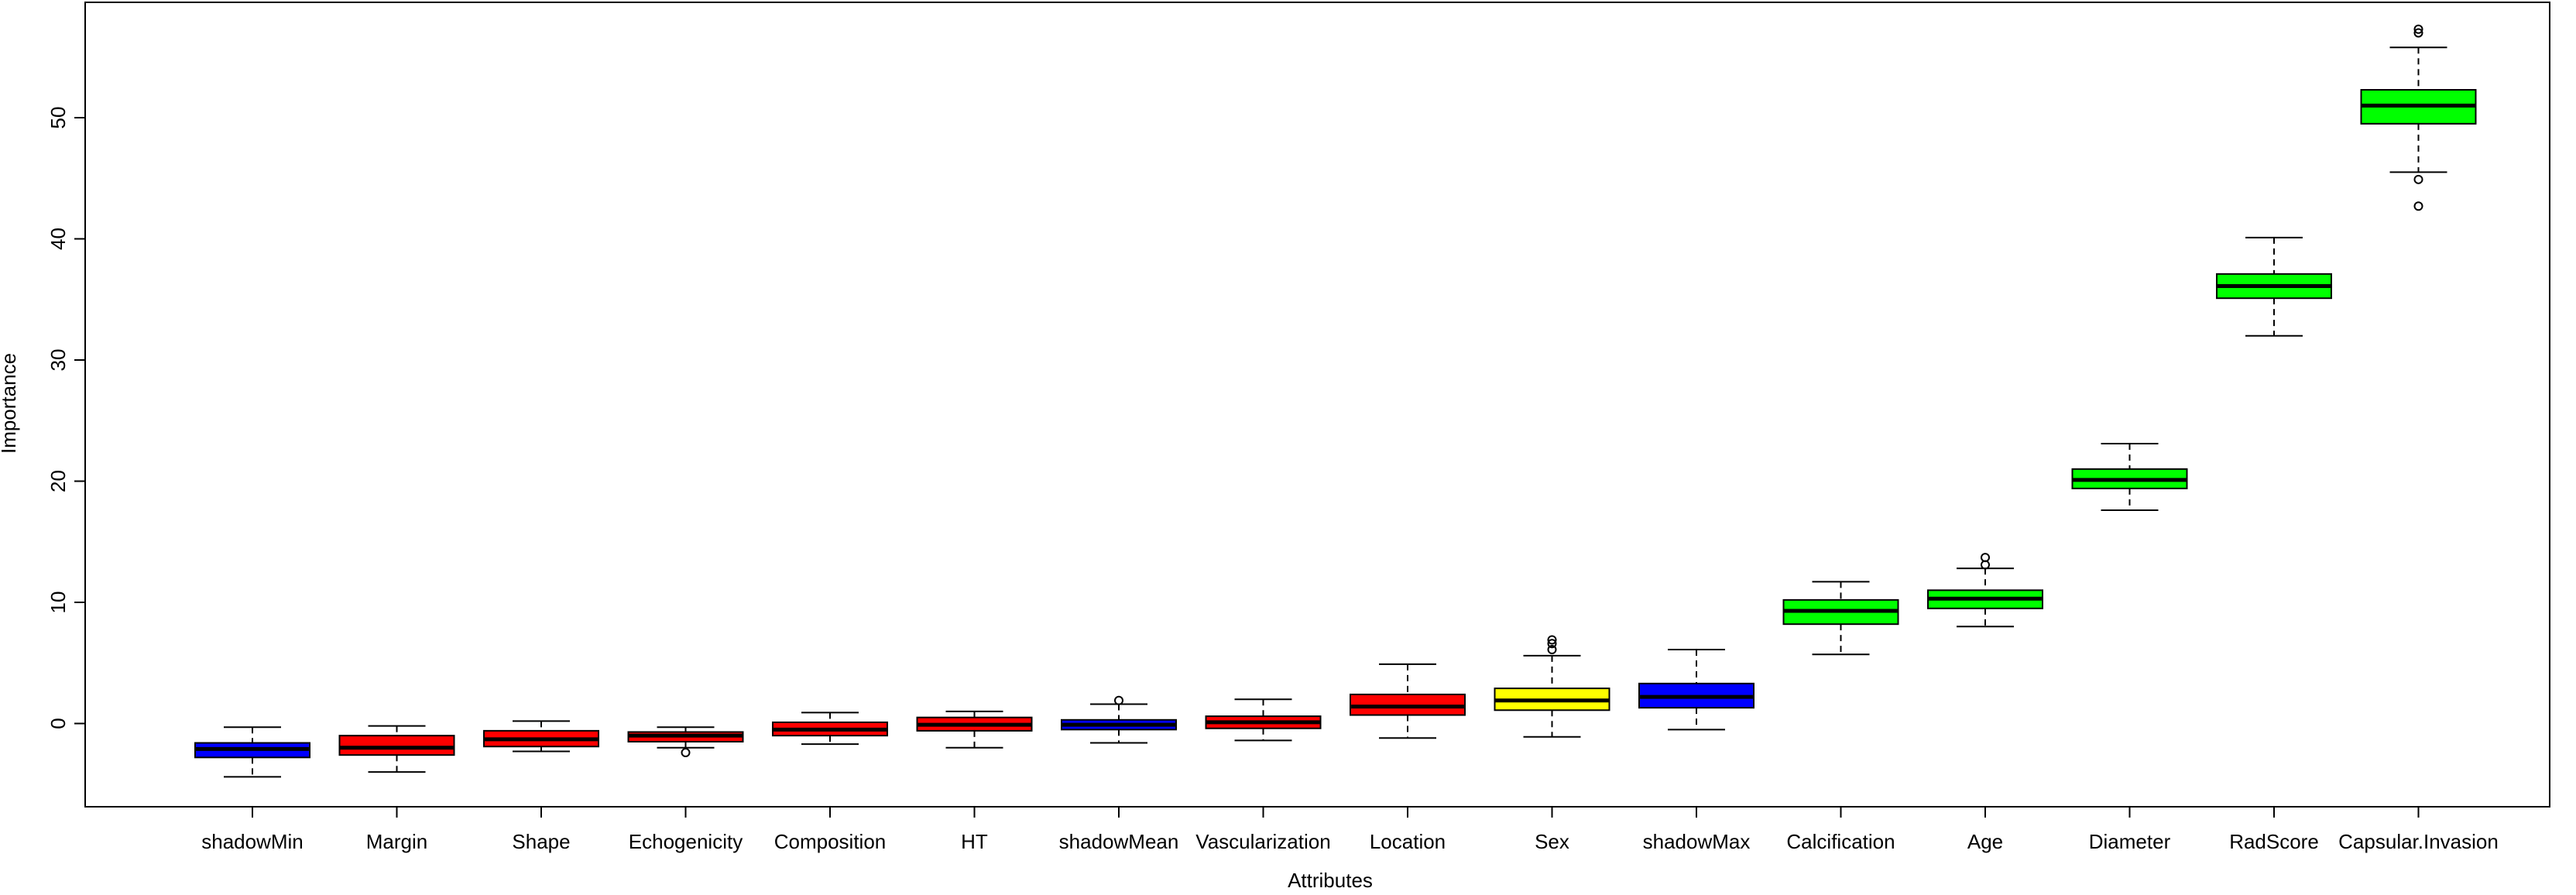  Describe the element at coordinates (974, 841) in the screenshot. I see `x-tick-label: HT` at that location.